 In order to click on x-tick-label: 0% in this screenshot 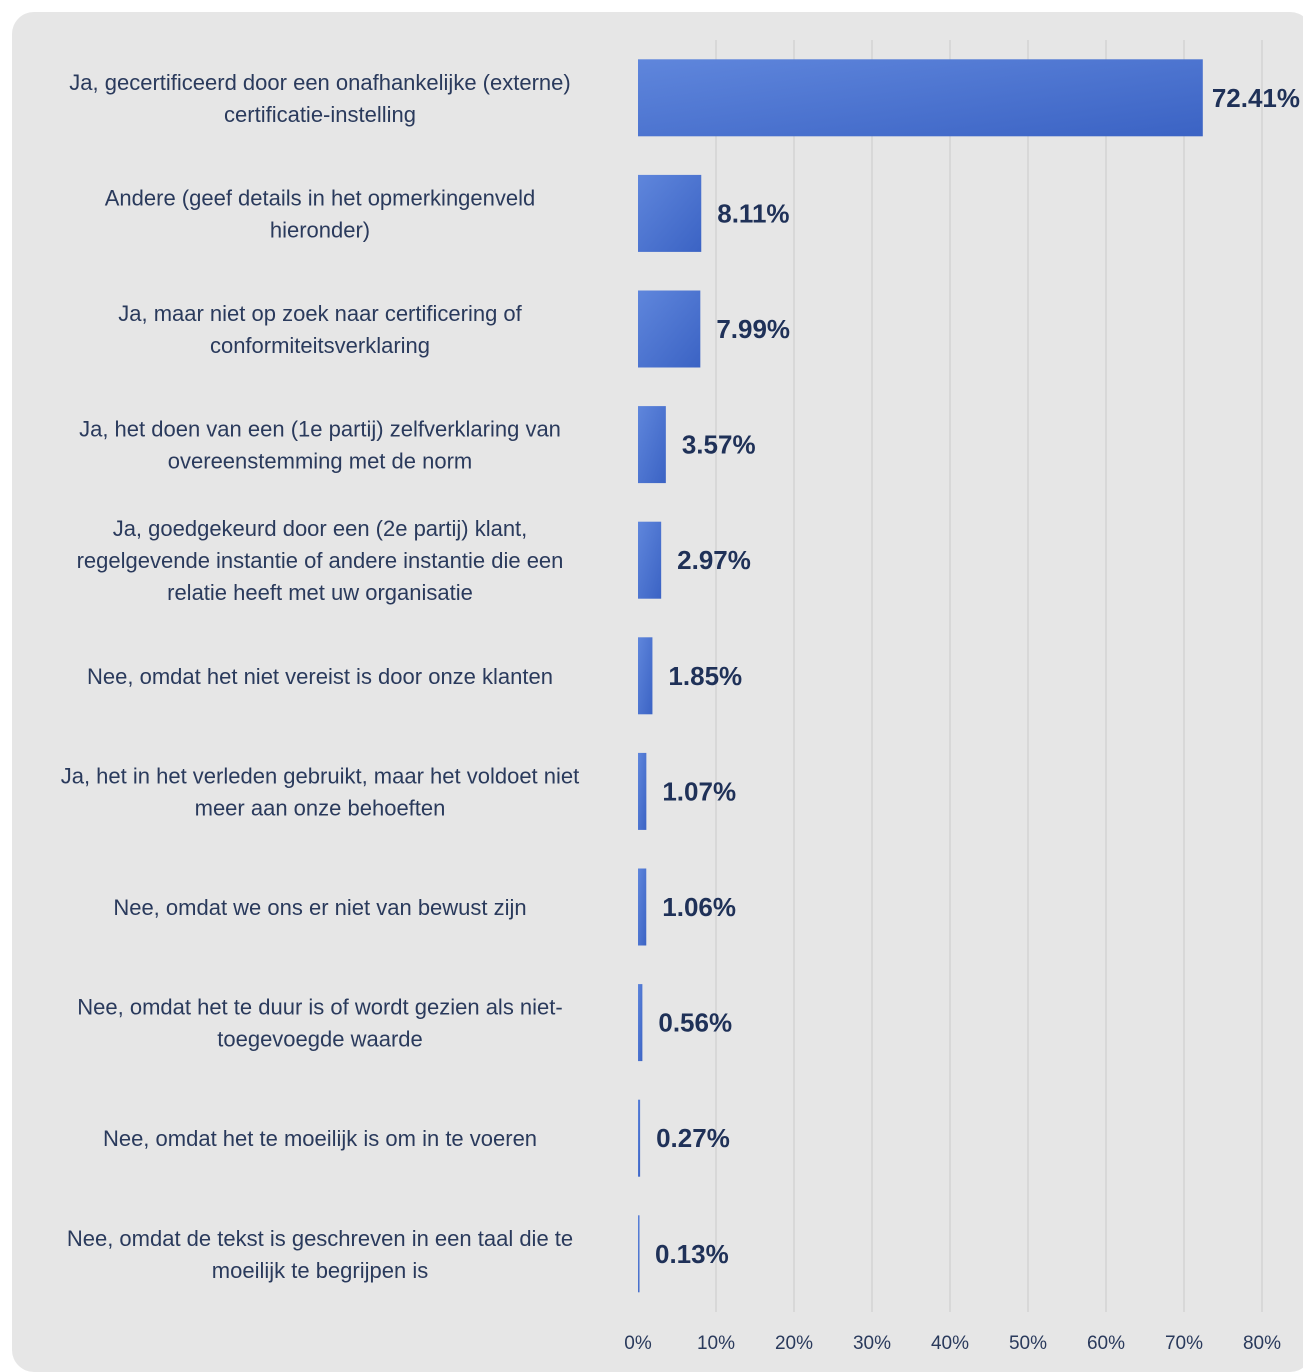, I will do `click(638, 1343)`.